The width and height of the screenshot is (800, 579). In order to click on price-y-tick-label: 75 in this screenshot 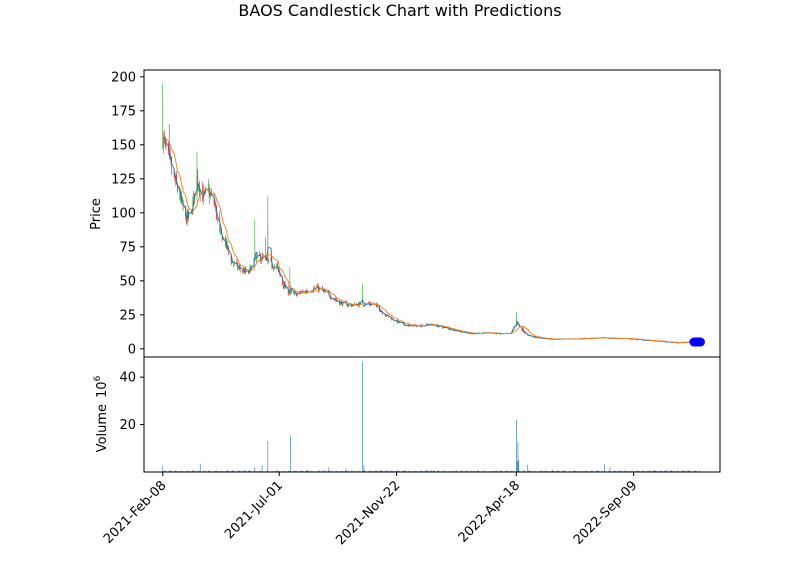, I will do `click(127, 247)`.